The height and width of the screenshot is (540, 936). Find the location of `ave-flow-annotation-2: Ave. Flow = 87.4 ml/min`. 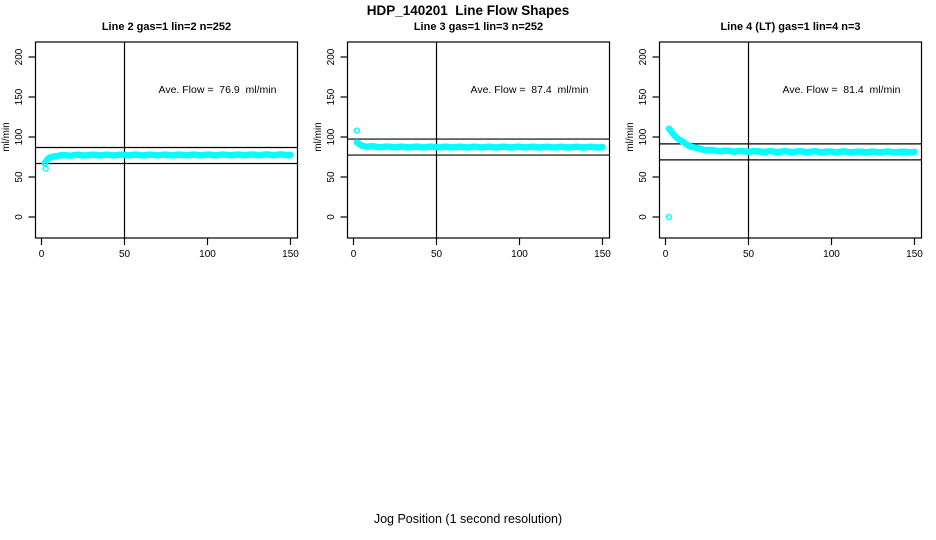

ave-flow-annotation-2: Ave. Flow = 87.4 ml/min is located at coordinates (529, 90).